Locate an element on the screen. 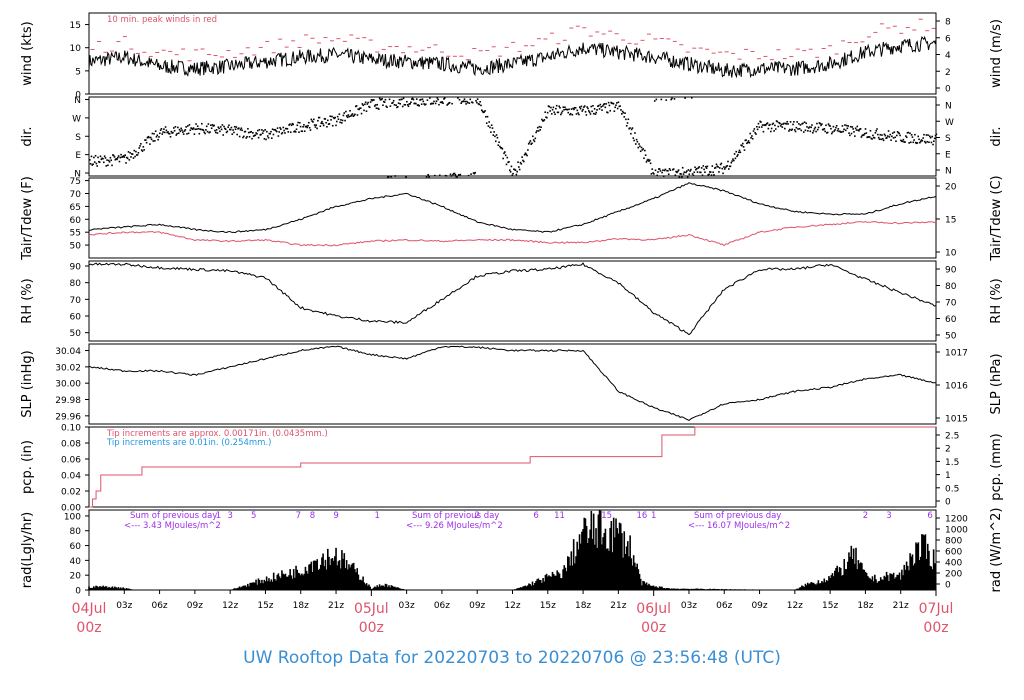  time-tick-label: 18z is located at coordinates (865, 606).